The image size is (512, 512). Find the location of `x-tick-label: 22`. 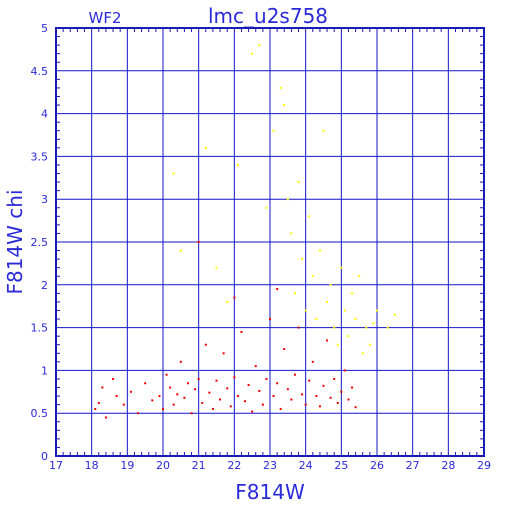

x-tick-label: 22 is located at coordinates (234, 465).